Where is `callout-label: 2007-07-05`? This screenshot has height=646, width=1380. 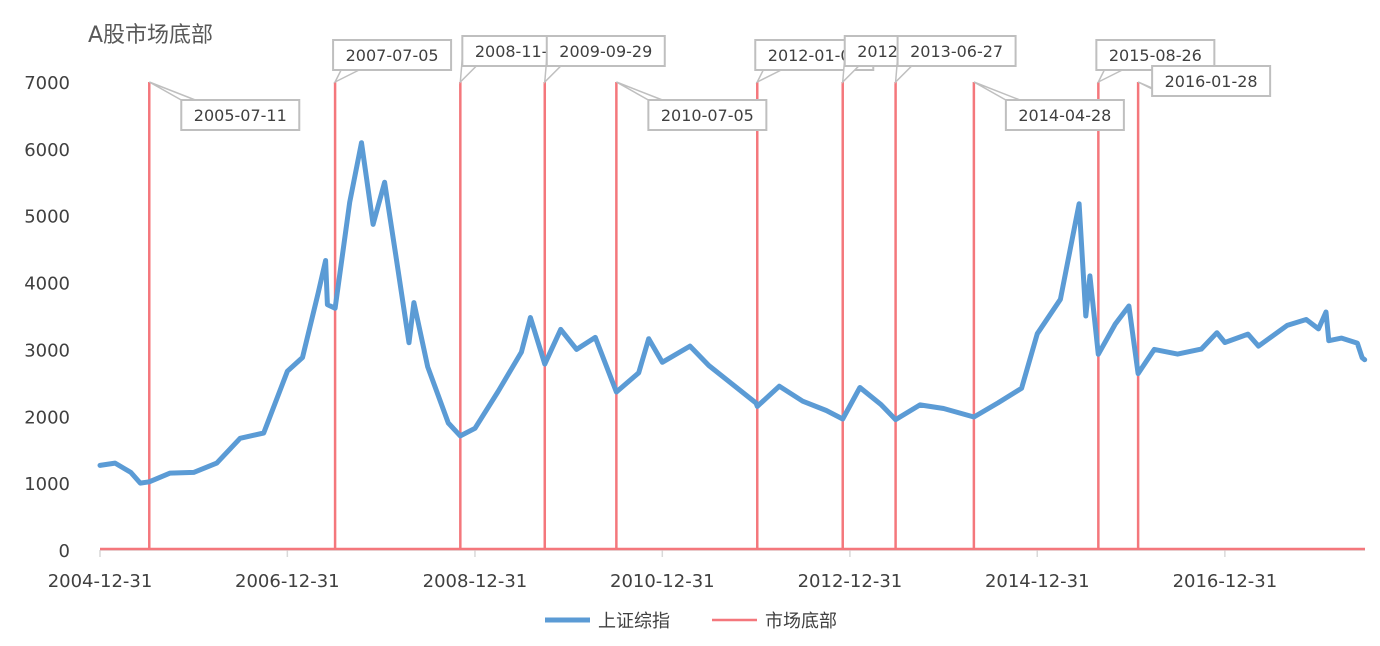
callout-label: 2007-07-05 is located at coordinates (392, 55).